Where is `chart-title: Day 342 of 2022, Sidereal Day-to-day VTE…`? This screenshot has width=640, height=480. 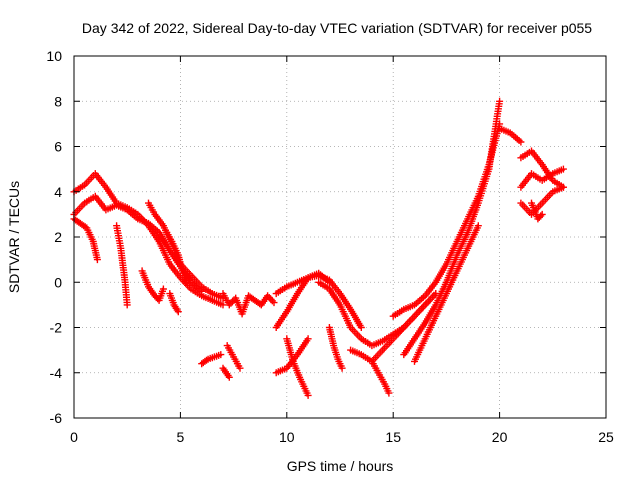
chart-title: Day 342 of 2022, Sidereal Day-to-day VTE… is located at coordinates (337, 28).